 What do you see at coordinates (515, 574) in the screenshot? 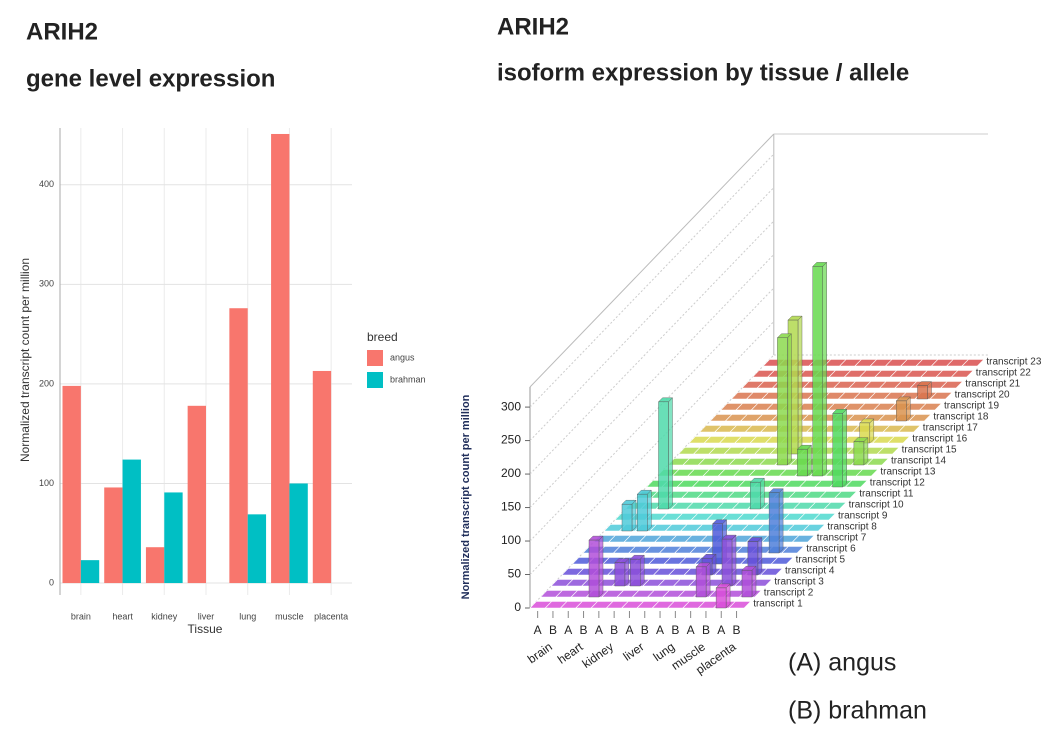
I see `z-tick-label: 50` at bounding box center [515, 574].